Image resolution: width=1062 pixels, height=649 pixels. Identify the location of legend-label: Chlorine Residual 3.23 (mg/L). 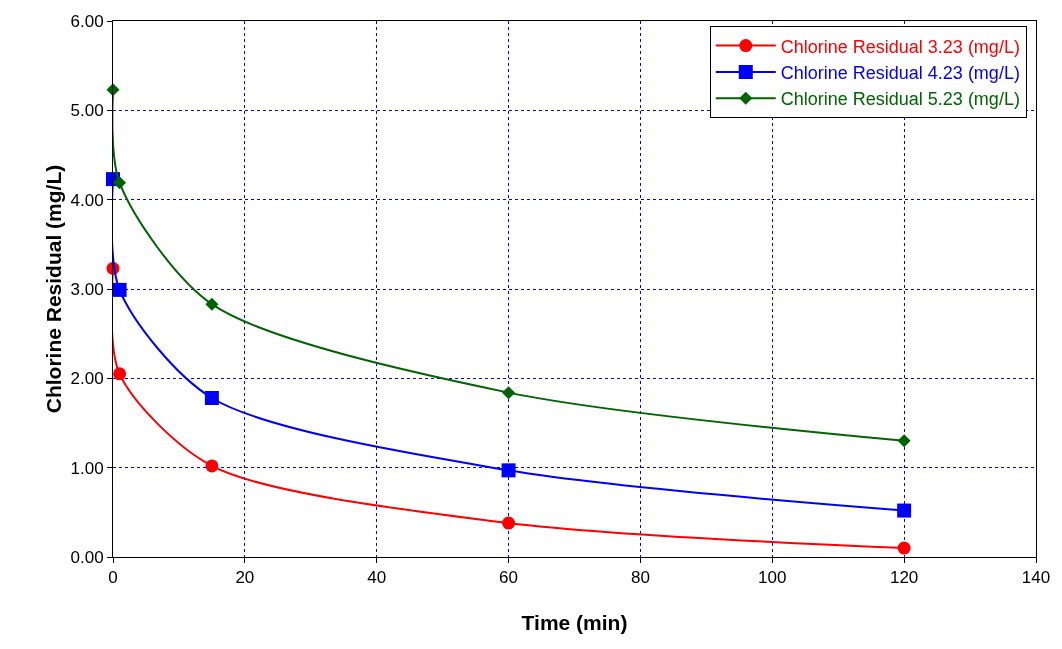
(900, 46).